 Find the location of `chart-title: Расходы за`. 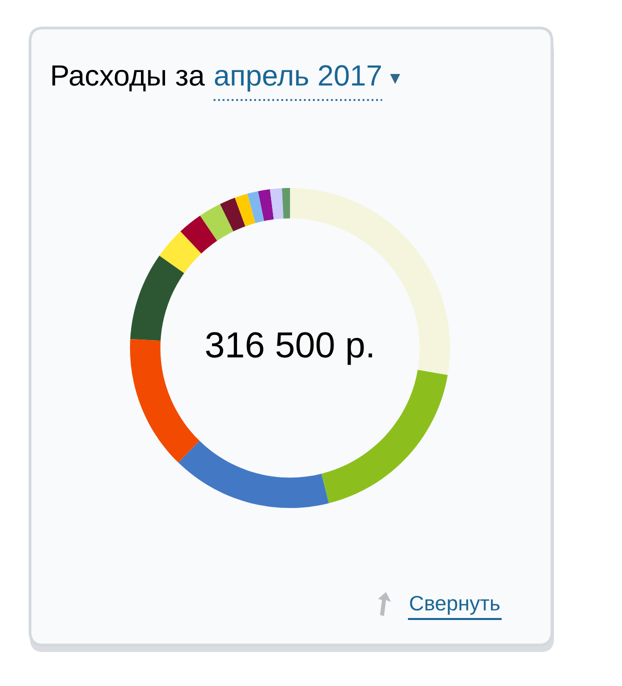

chart-title: Расходы за is located at coordinates (128, 78).